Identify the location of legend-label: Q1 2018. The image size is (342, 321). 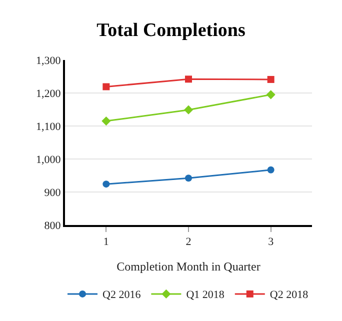
(205, 295).